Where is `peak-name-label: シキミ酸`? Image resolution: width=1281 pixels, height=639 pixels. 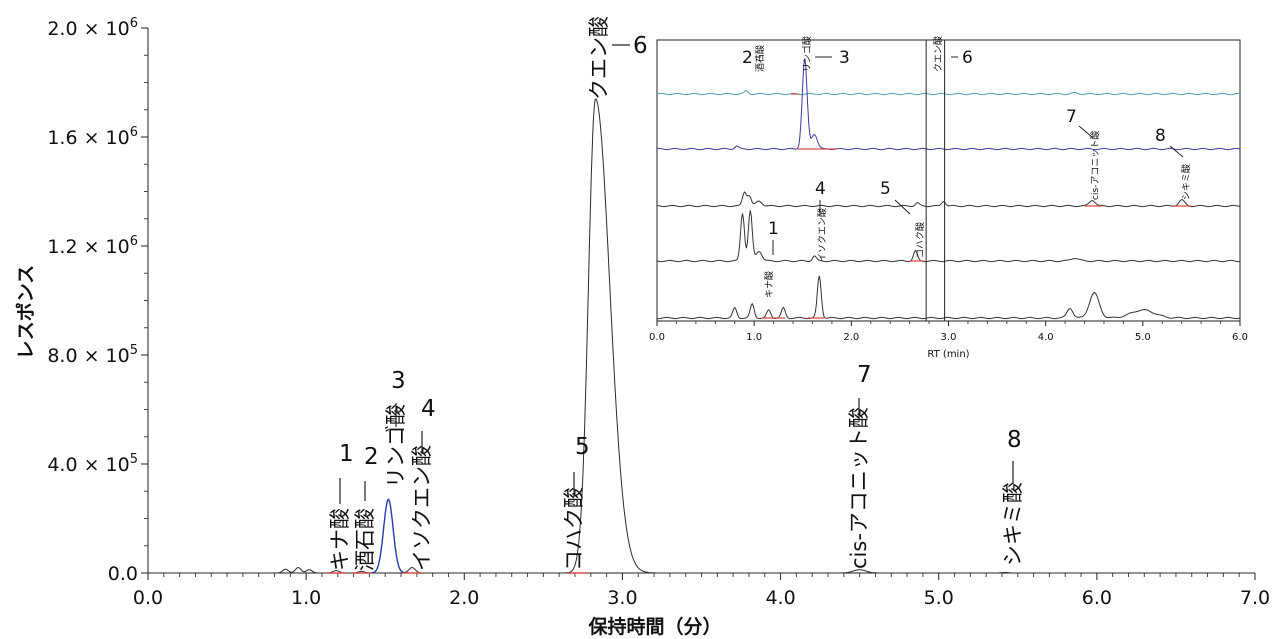 peak-name-label: シキミ酸 is located at coordinates (1013, 524).